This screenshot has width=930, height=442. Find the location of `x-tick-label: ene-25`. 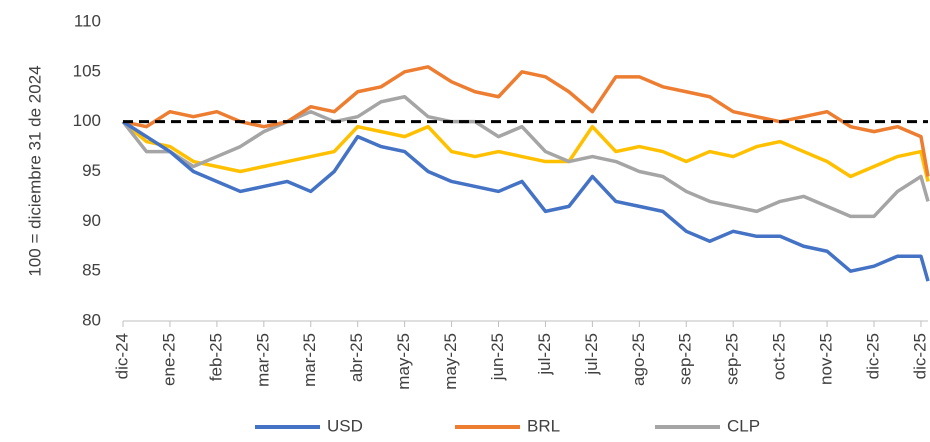

x-tick-label: ene-25 is located at coordinates (168, 359).